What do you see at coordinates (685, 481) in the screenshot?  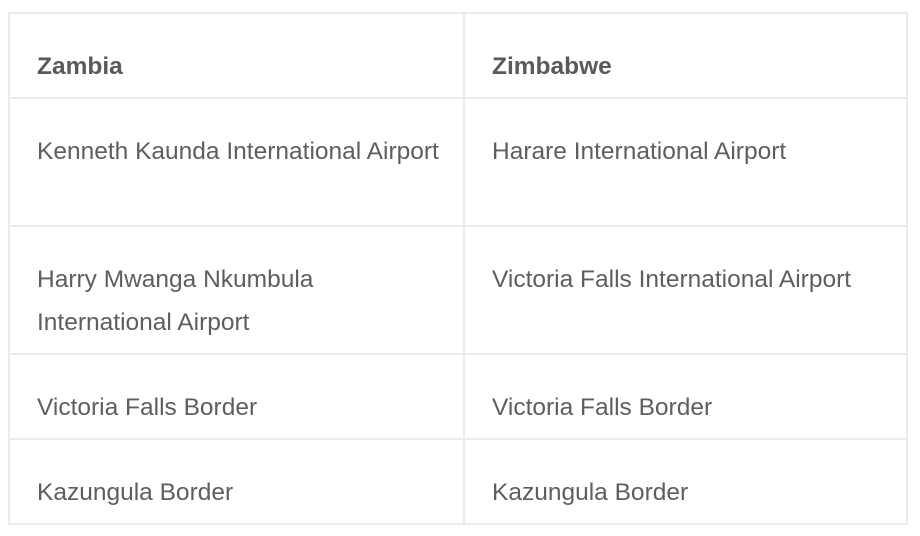 I see `cell-zimbabwe: Kazungula Border` at bounding box center [685, 481].